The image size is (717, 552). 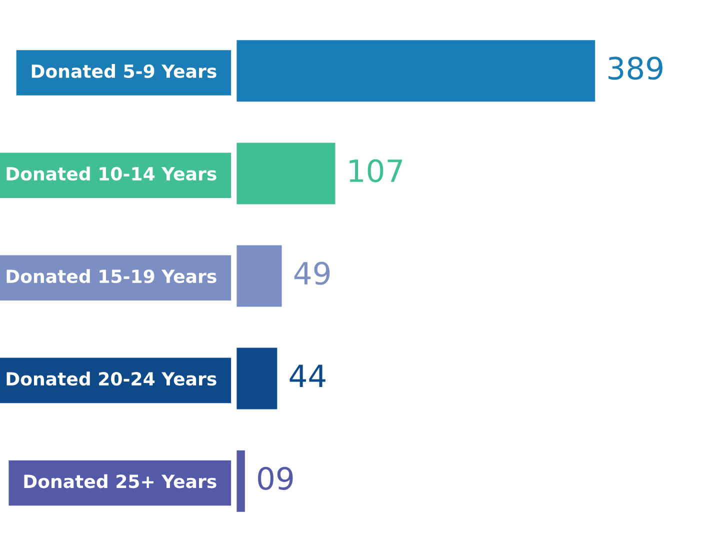 What do you see at coordinates (120, 481) in the screenshot?
I see `y-tick-label: Donated 25+ Years` at bounding box center [120, 481].